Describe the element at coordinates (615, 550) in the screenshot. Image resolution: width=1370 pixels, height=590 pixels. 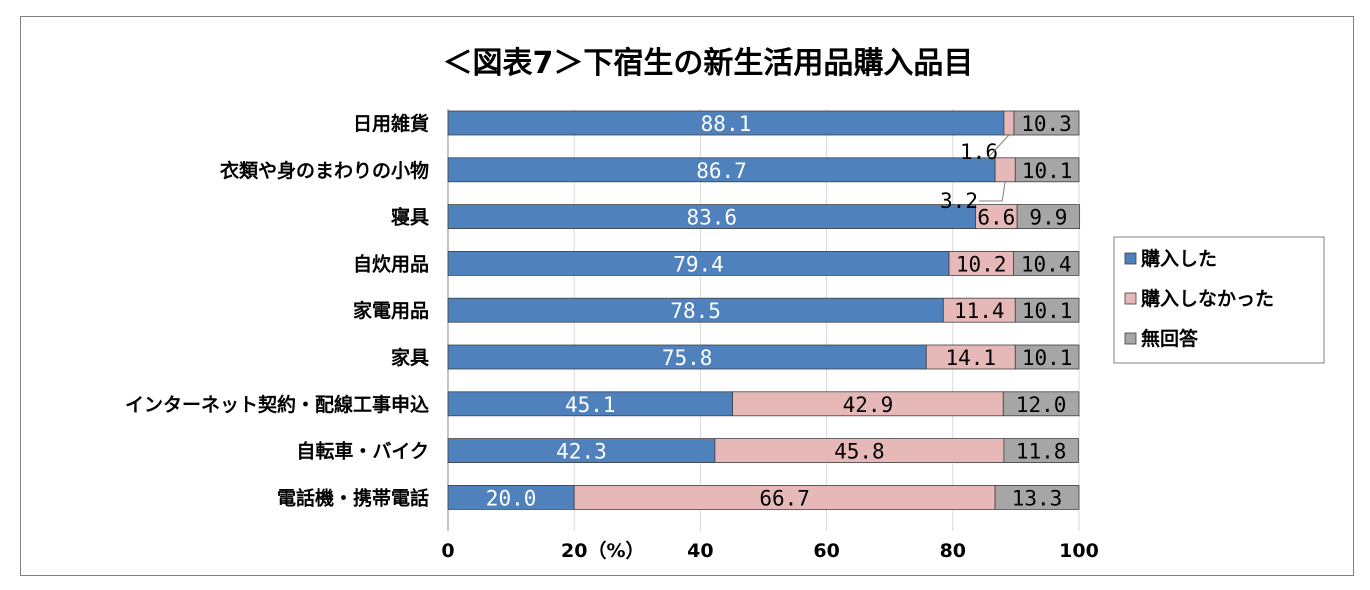
I see `x-axis-unit: （%）` at that location.